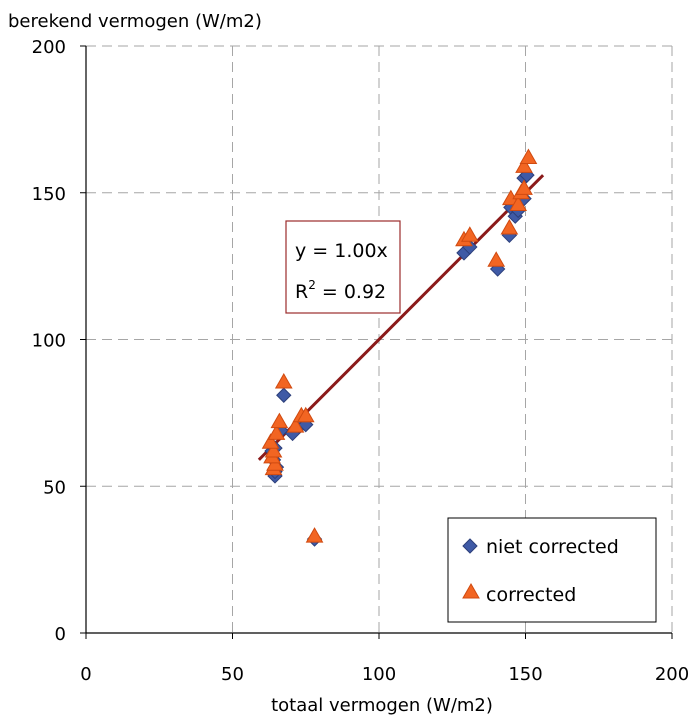 This screenshot has width=692, height=718. Describe the element at coordinates (312, 285) in the screenshot. I see `r-squared-exponent: 2` at that location.